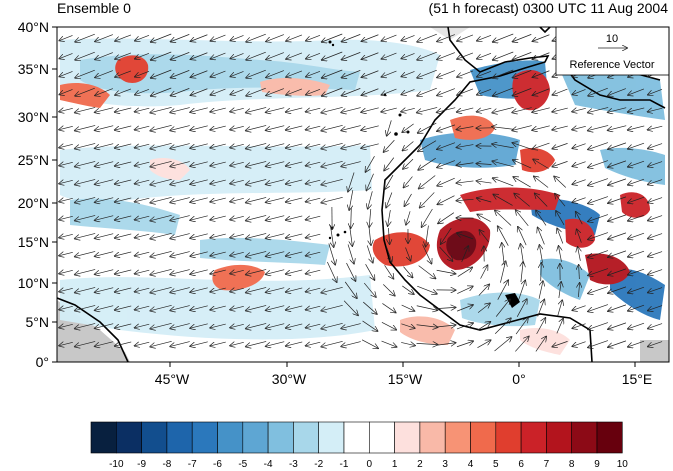  I want to click on colorbar-tick-label: -10, so click(116, 464).